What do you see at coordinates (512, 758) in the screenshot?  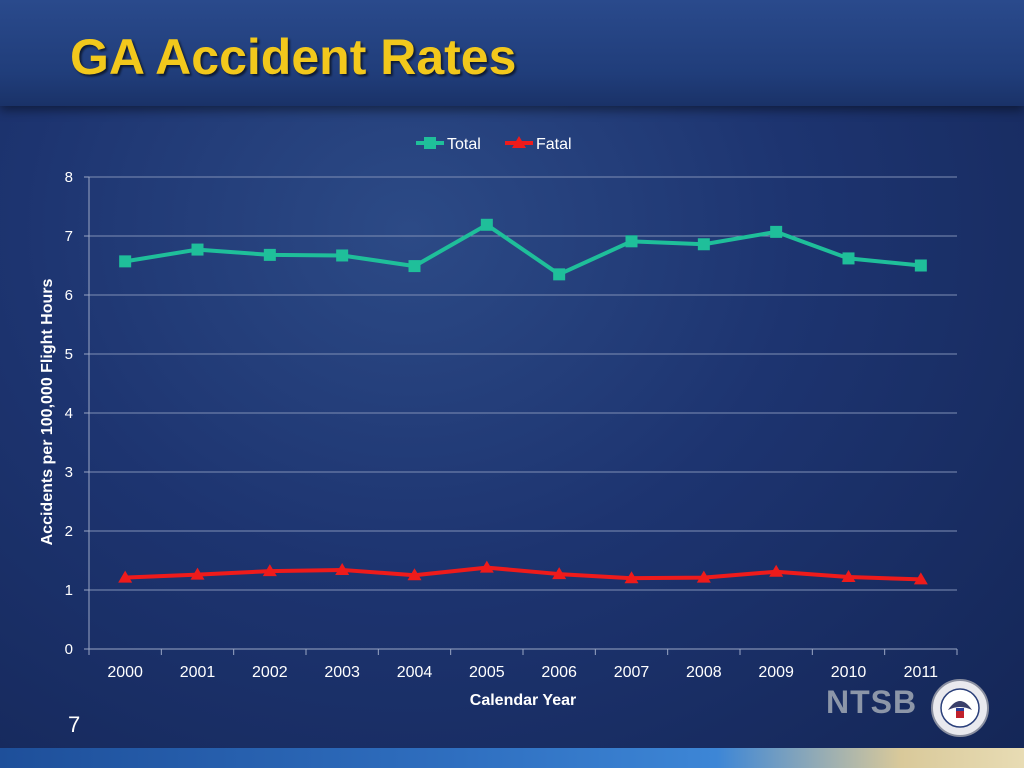 I see `bottom-bar` at bounding box center [512, 758].